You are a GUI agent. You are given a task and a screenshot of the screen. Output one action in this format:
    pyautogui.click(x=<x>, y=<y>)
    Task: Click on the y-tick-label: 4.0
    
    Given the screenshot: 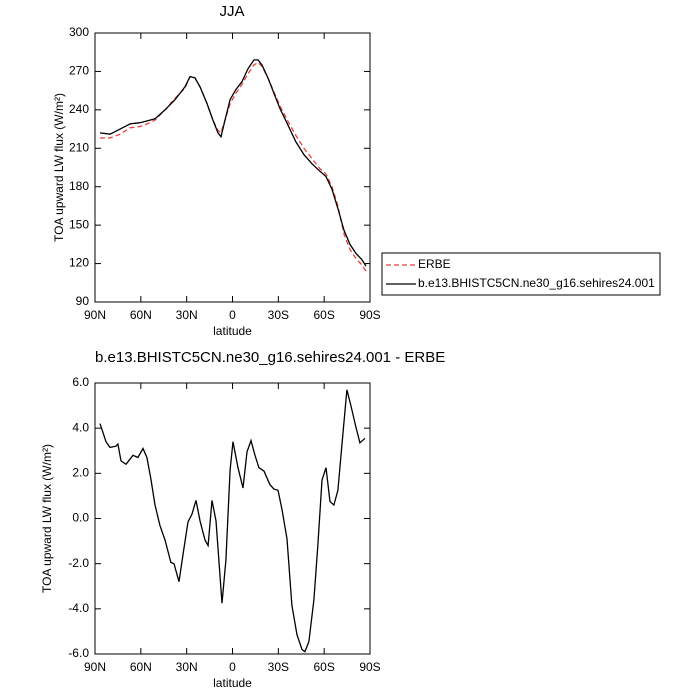 What is the action you would take?
    pyautogui.click(x=80, y=427)
    